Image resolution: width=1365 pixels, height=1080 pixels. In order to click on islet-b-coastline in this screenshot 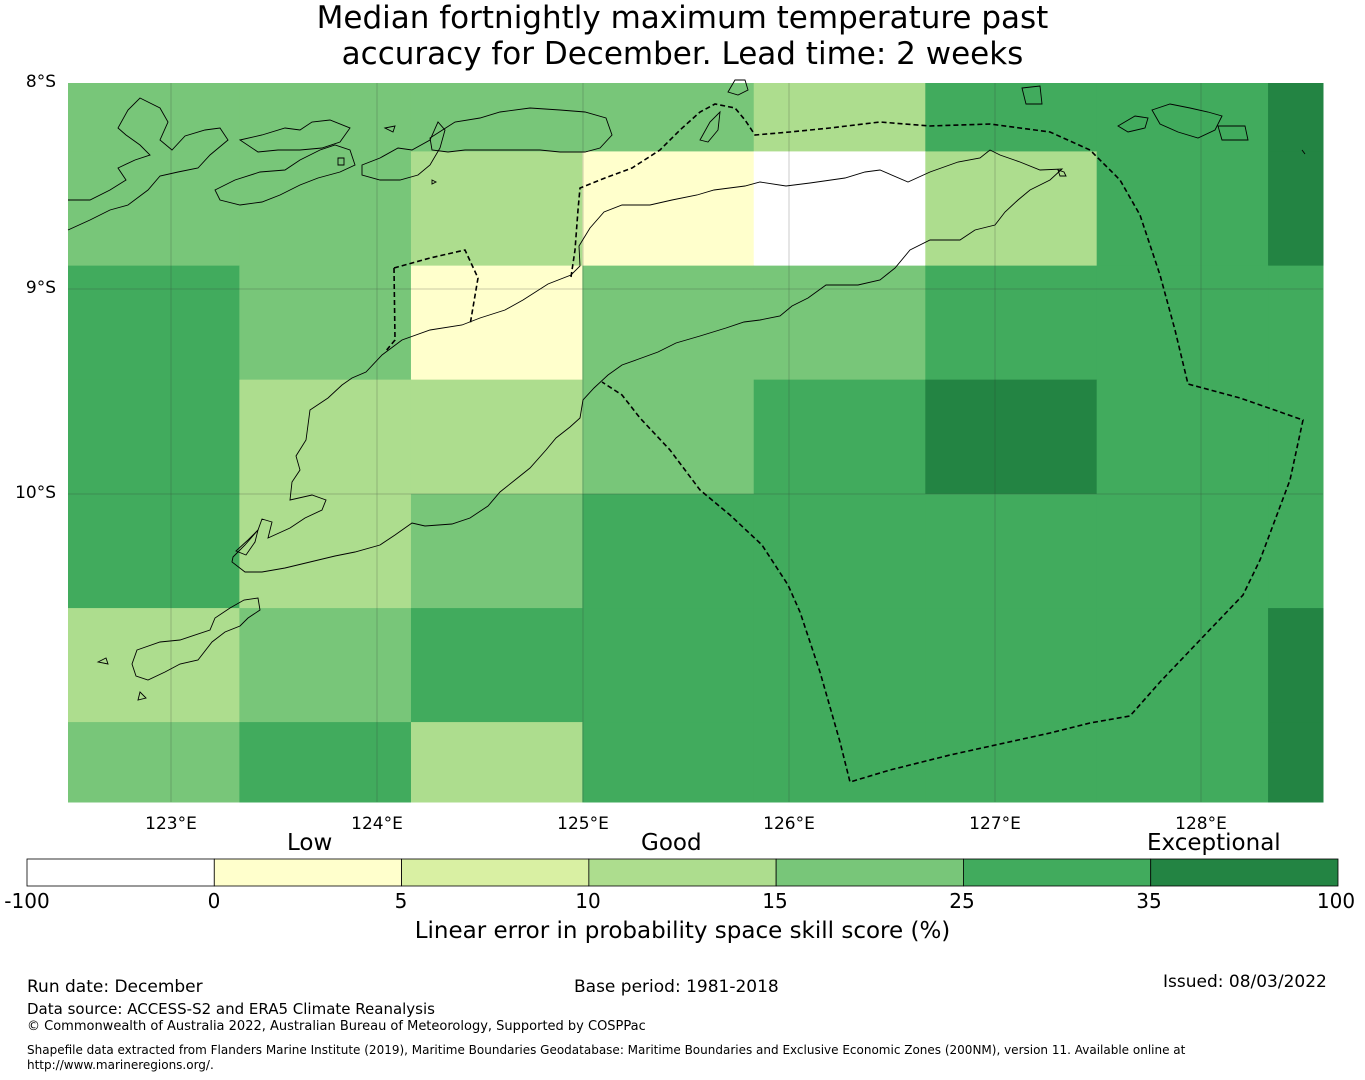, I will do `click(389, 129)`.